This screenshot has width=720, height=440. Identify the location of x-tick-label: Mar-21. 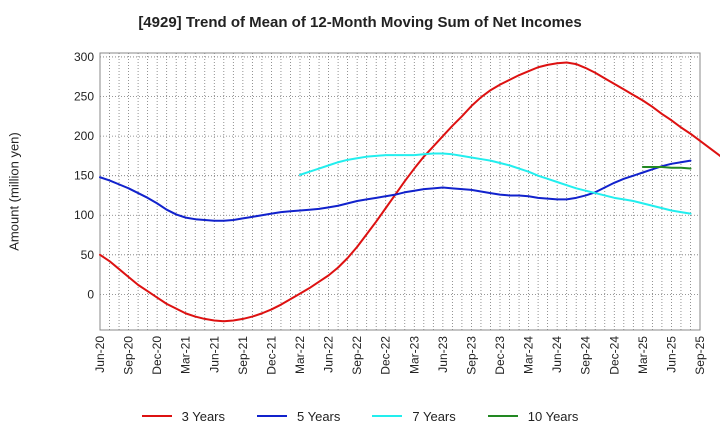
(186, 355).